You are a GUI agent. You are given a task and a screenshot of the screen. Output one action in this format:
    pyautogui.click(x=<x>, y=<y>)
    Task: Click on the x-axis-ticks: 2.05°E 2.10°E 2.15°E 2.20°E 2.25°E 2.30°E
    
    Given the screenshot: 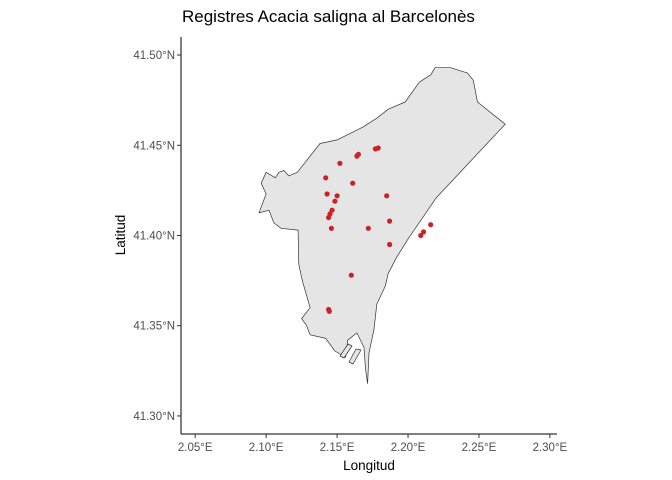 What is the action you would take?
    pyautogui.click(x=373, y=444)
    